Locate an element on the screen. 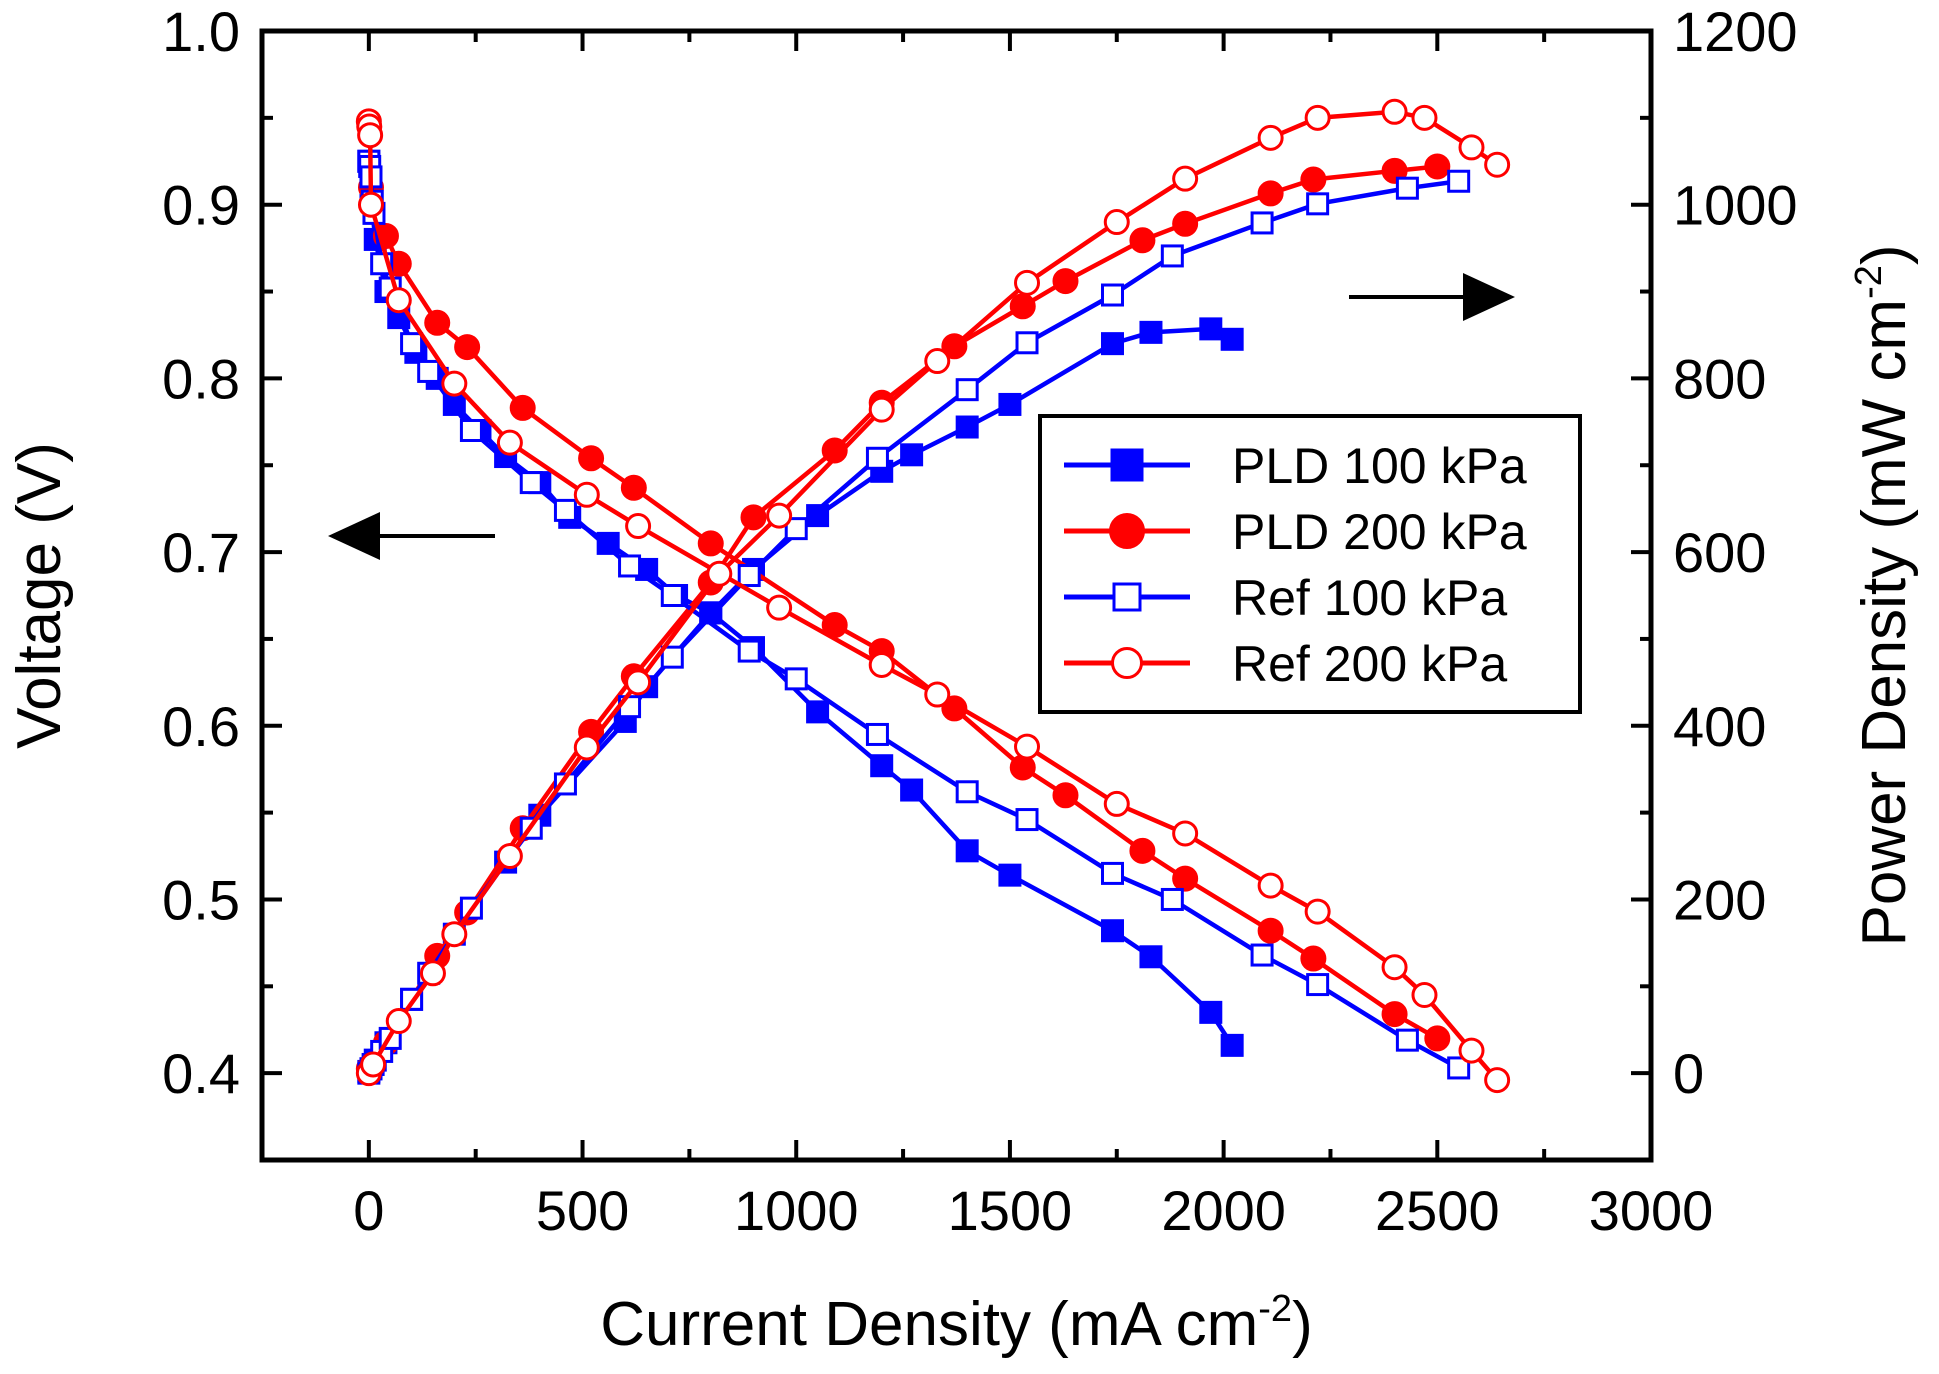 Image resolution: width=1939 pixels, height=1374 pixels. legend-label-pld-100-kpa: PLD 100 kPa is located at coordinates (1379, 466).